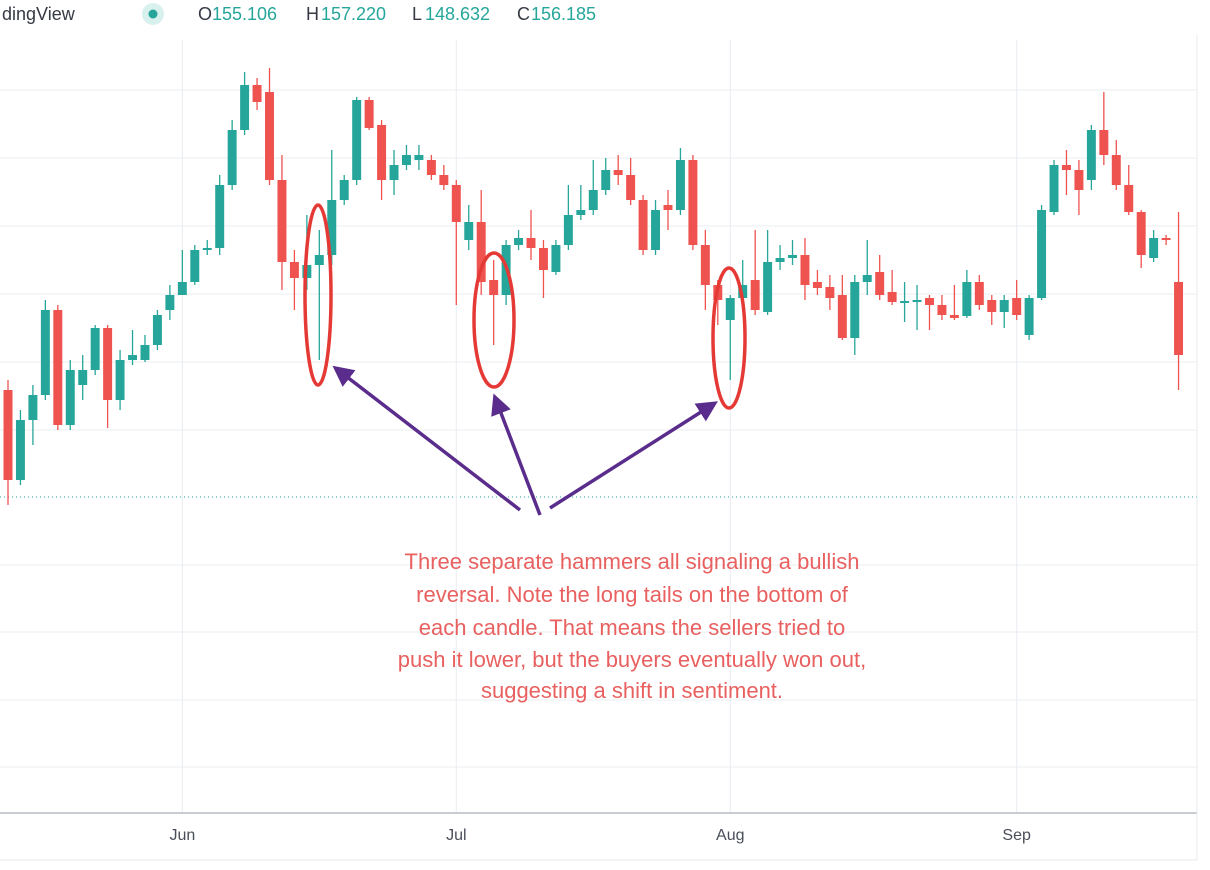 This screenshot has height=870, width=1210. I want to click on ohlc-value: 155.106, so click(244, 14).